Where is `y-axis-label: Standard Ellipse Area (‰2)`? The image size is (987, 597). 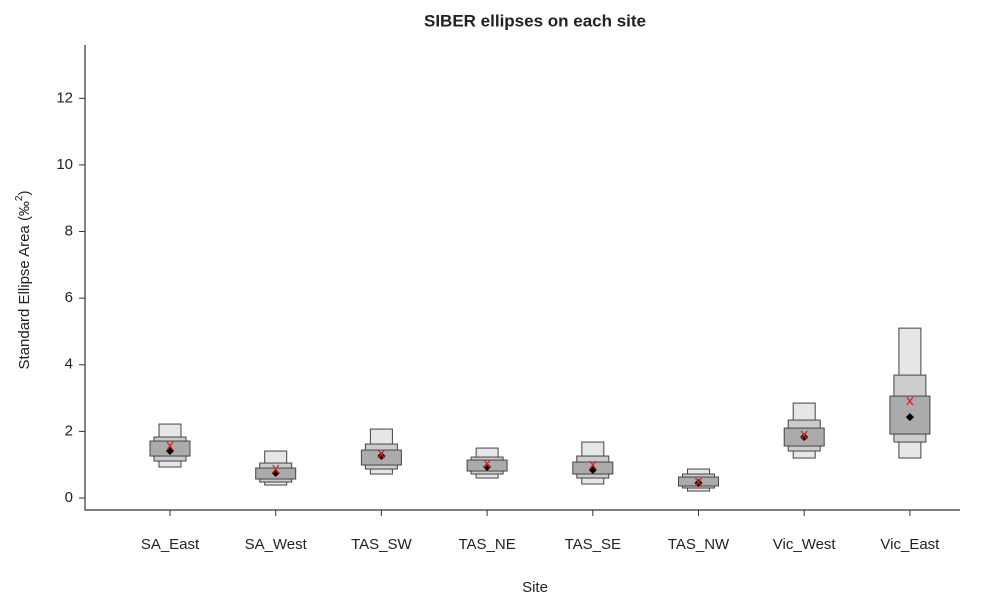 y-axis-label: Standard Ellipse Area (‰2) is located at coordinates (23, 280).